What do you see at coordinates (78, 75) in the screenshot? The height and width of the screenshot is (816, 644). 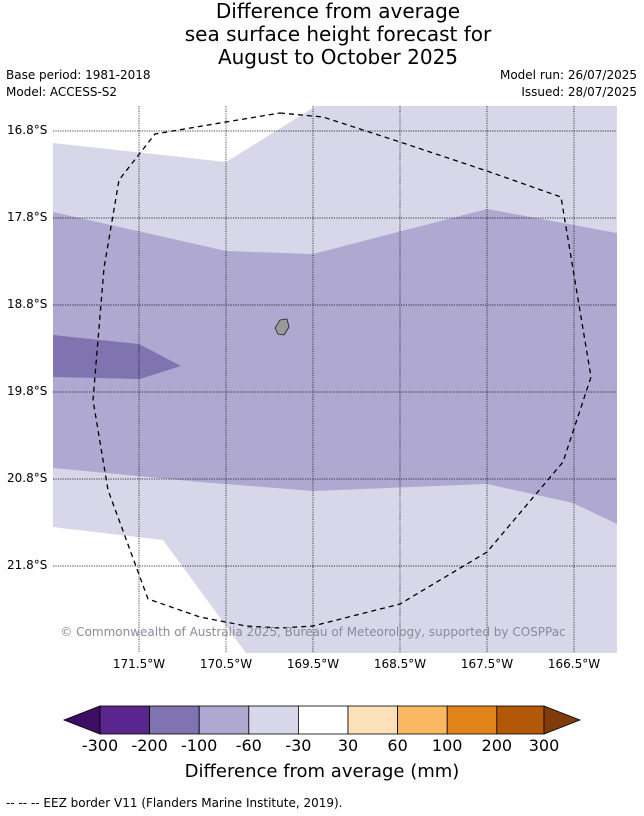 I see `base-period: Base period: 1981-2018` at bounding box center [78, 75].